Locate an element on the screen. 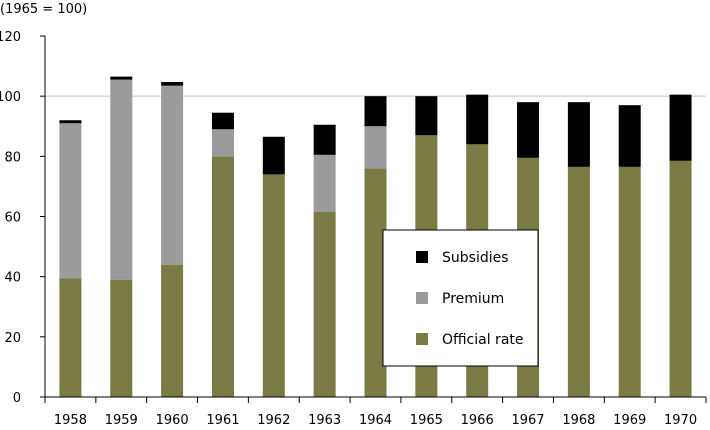 This screenshot has height=430, width=710. y-tick-label: 80 is located at coordinates (12, 157).